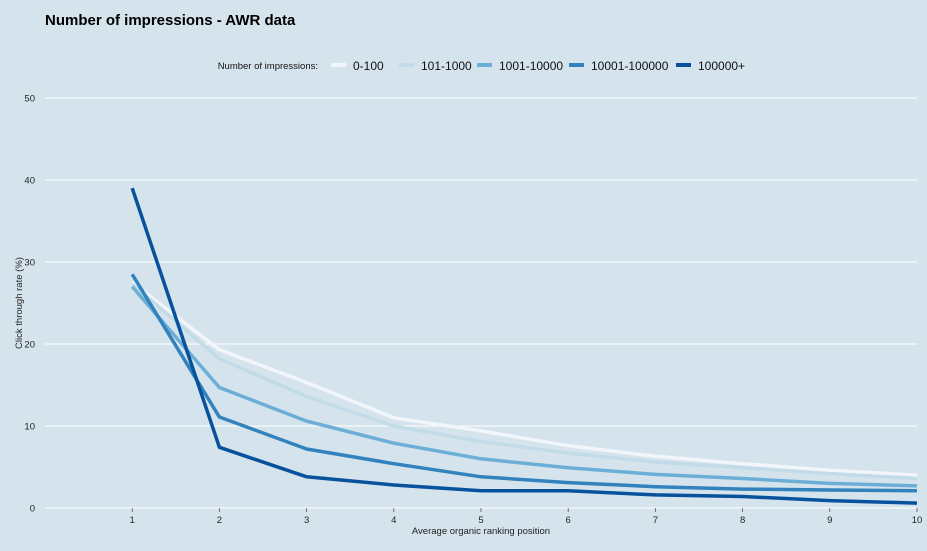 The width and height of the screenshot is (927, 551). Describe the element at coordinates (29, 263) in the screenshot. I see `y-tick-label: 30` at that location.